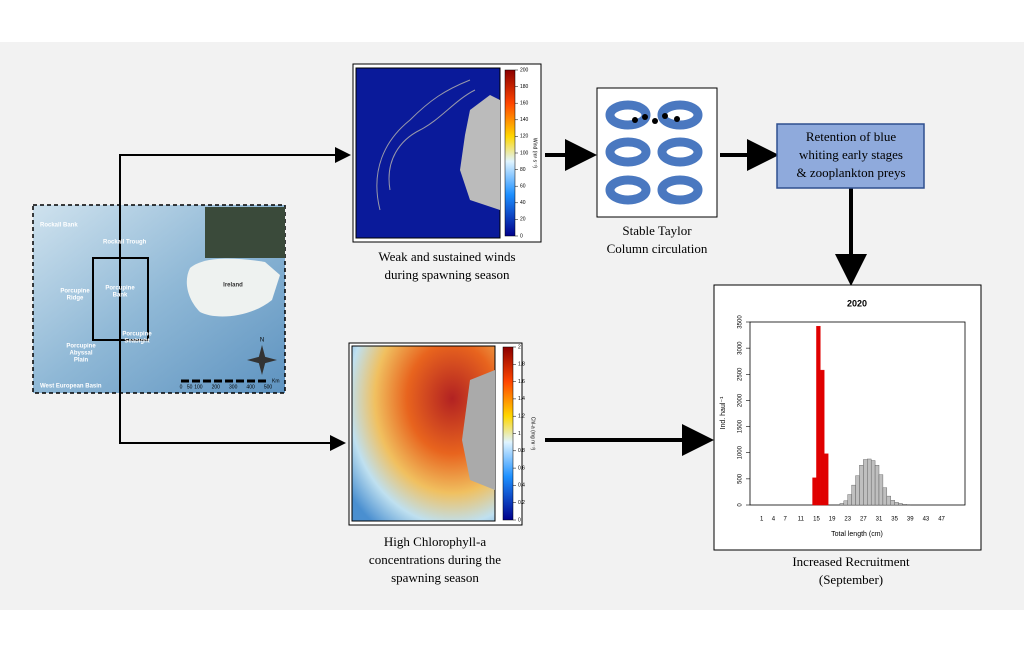  What do you see at coordinates (657, 248) in the screenshot?
I see `caption: Column circulation` at bounding box center [657, 248].